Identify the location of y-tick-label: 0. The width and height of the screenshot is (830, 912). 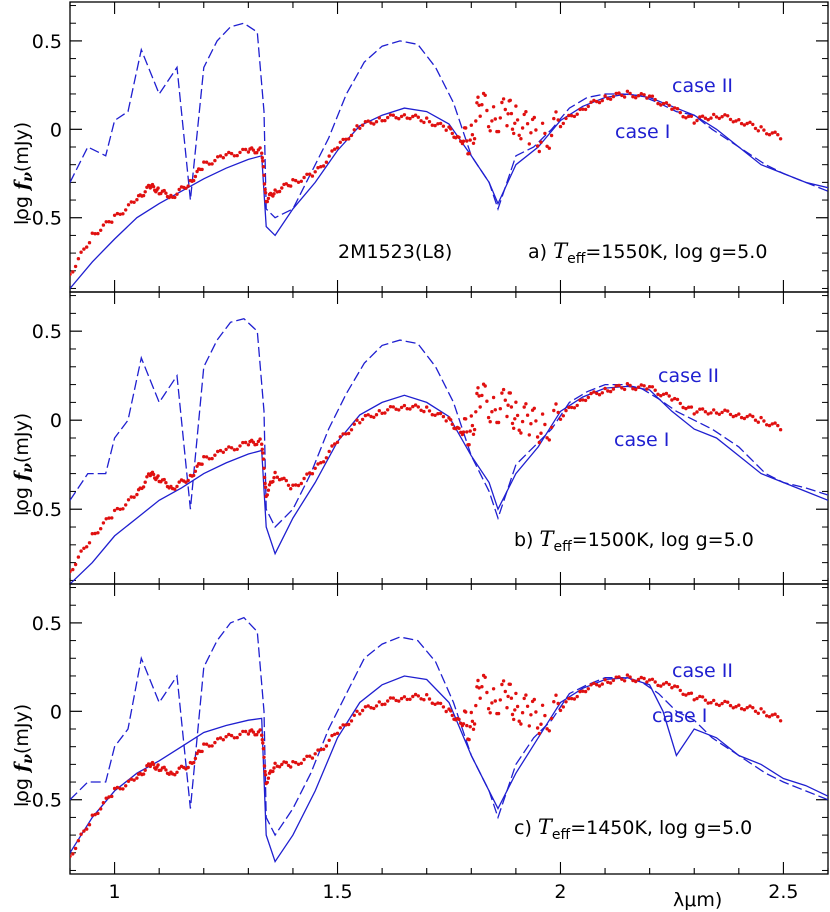
(56, 130).